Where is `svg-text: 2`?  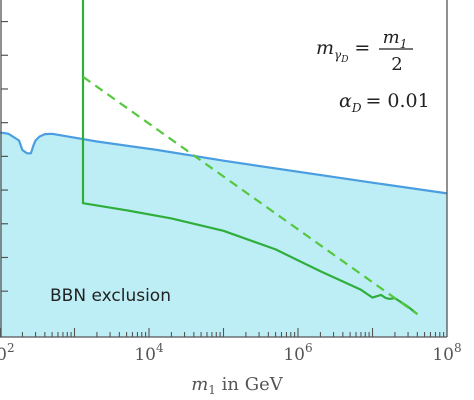 svg-text: 2 is located at coordinates (396, 64).